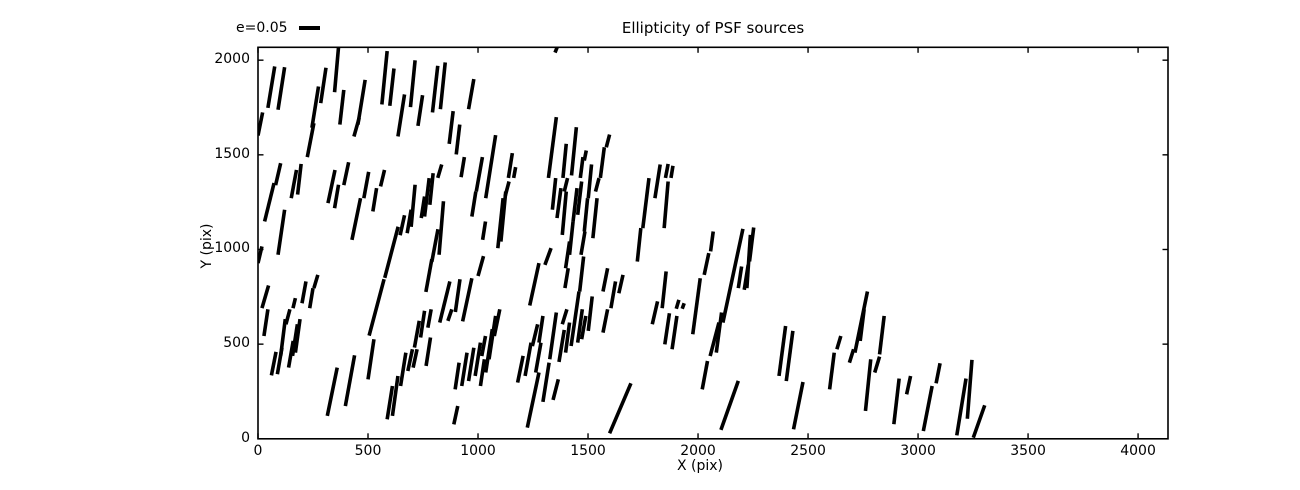 The width and height of the screenshot is (1300, 490). What do you see at coordinates (236, 343) in the screenshot?
I see `y-tick-label: 500` at bounding box center [236, 343].